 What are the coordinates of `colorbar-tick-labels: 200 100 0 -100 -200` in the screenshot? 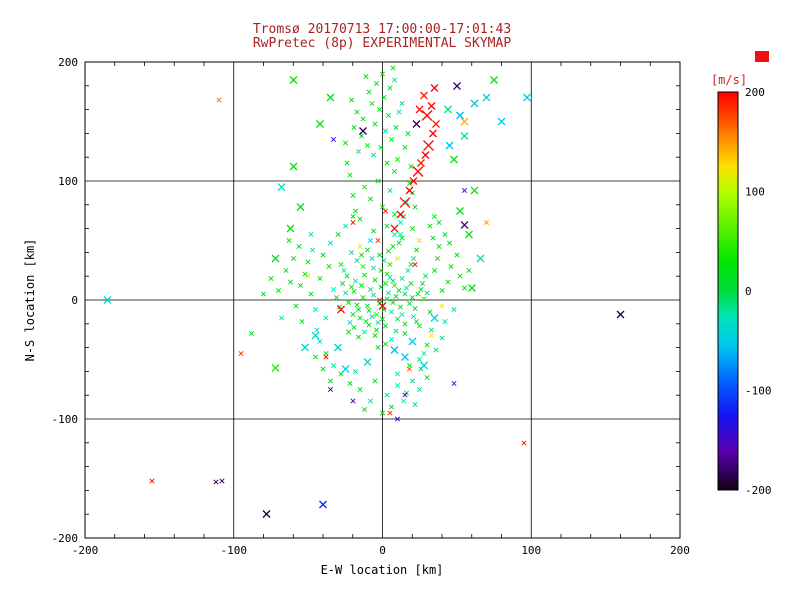 It's located at (758, 291).